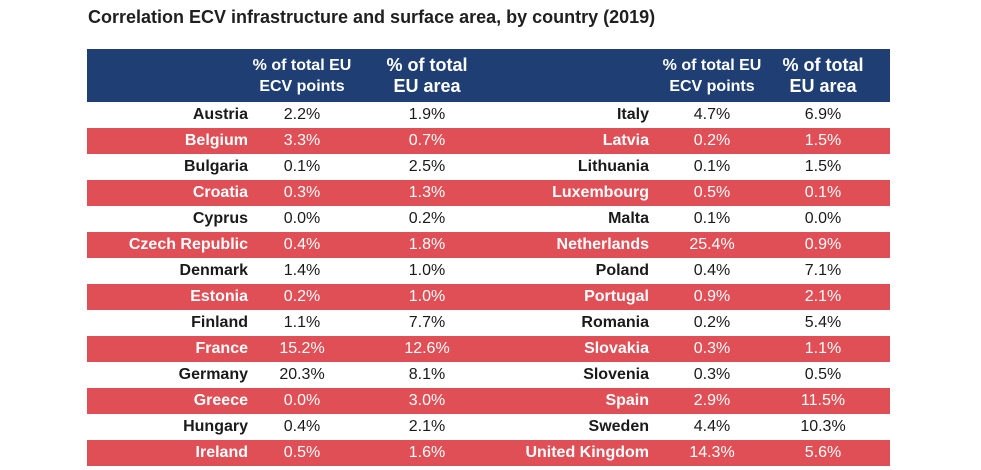 The image size is (981, 470). I want to click on country-name: United Kingdom, so click(587, 452).